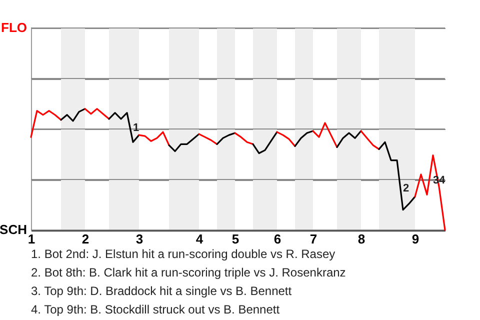 The width and height of the screenshot is (480, 320). I want to click on text: FLO, so click(14, 27).